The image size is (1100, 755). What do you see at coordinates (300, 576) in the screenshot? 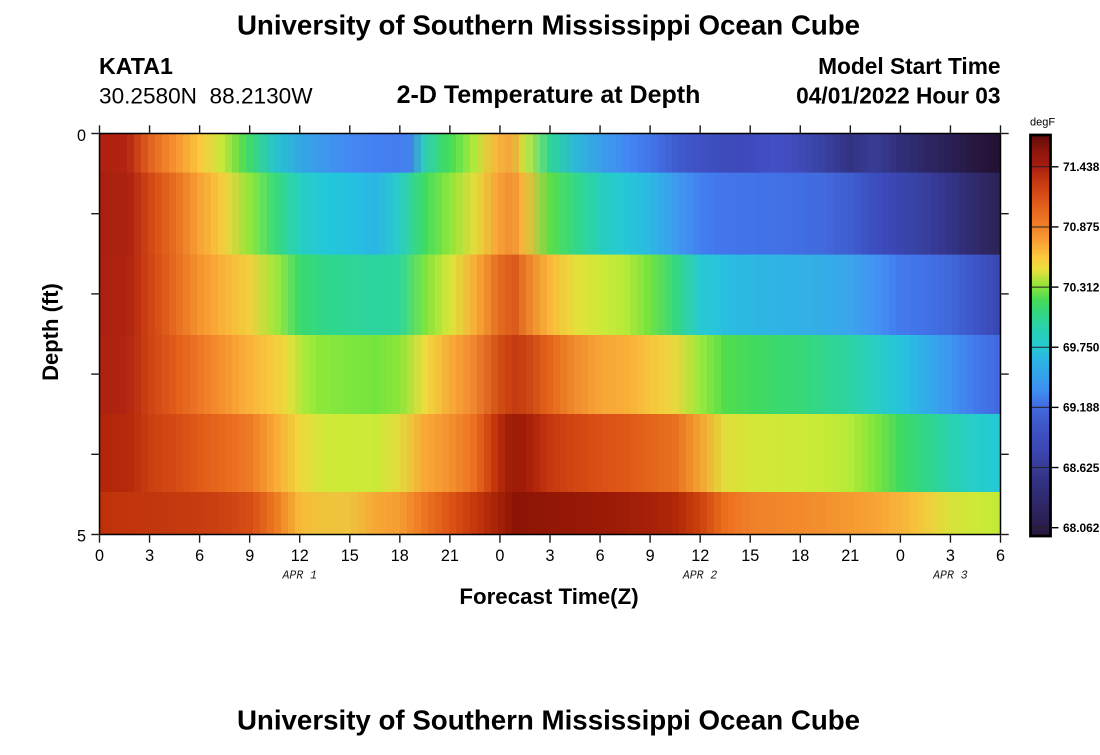
I see `svg-text: APR 1` at bounding box center [300, 576].